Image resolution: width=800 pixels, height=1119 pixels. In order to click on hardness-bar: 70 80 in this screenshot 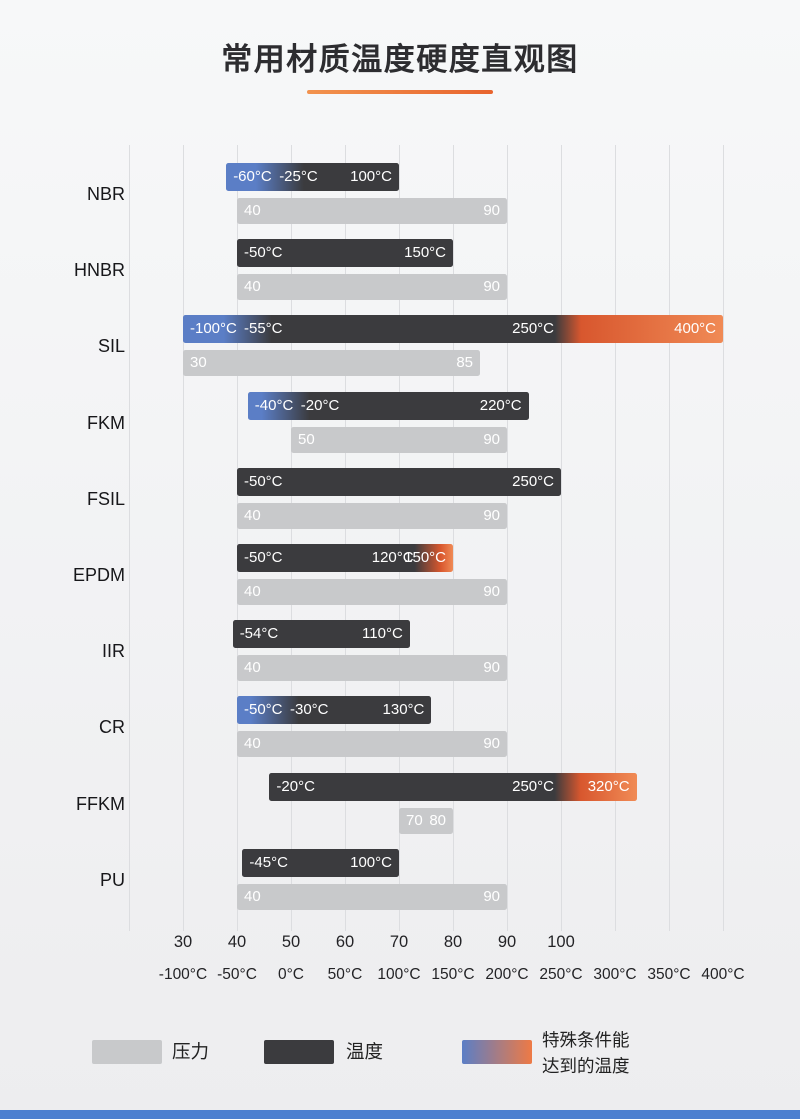, I will do `click(426, 820)`.